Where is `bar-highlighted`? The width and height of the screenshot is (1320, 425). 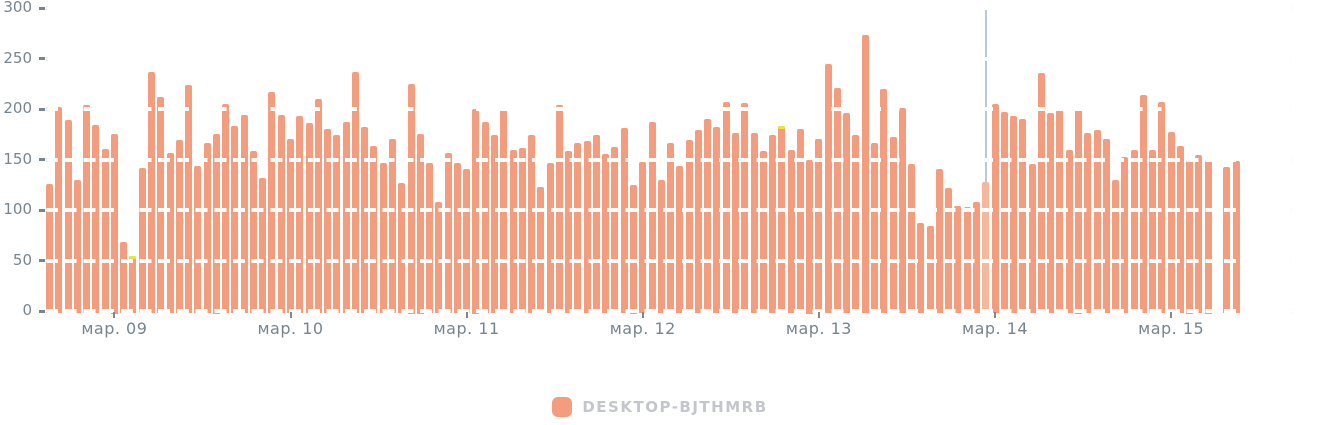
bar-highlighted is located at coordinates (986, 247).